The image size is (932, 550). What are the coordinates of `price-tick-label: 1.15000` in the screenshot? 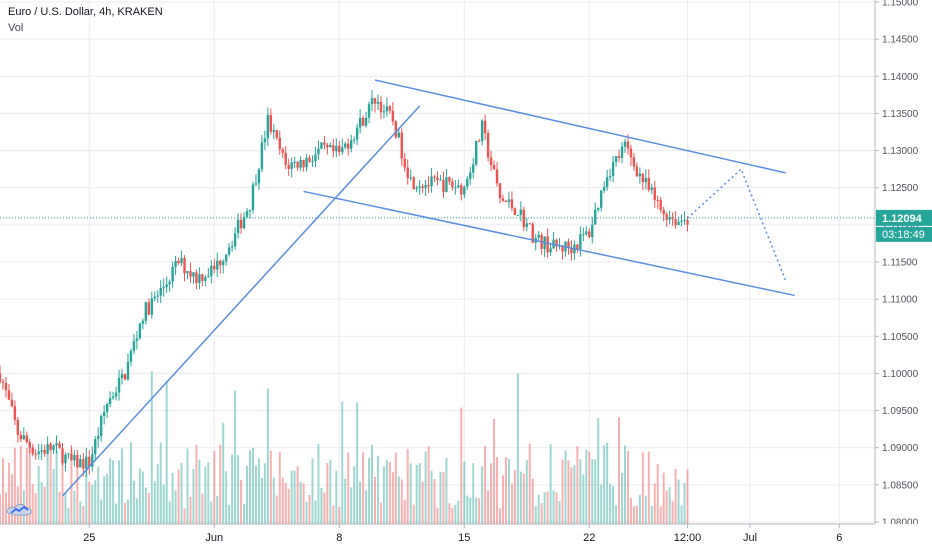 It's located at (900, 4).